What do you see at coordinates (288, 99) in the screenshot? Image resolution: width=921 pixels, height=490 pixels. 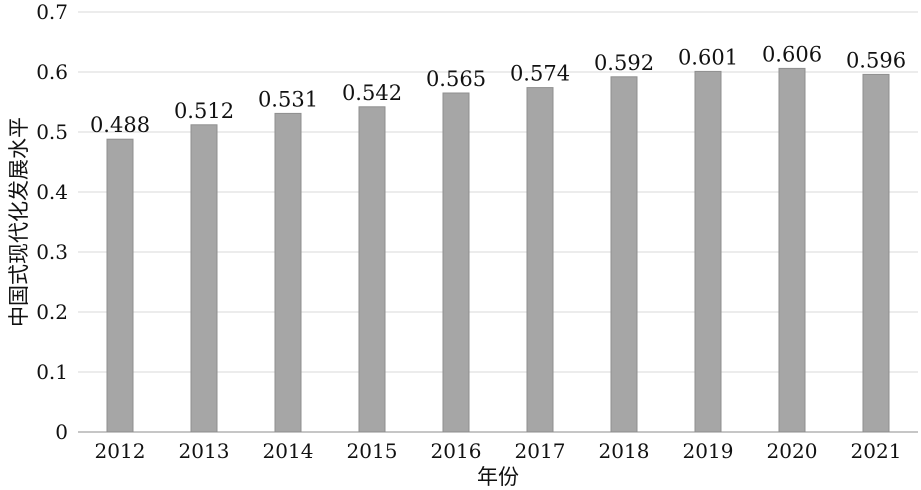 I see `data-label: 0.531` at bounding box center [288, 99].